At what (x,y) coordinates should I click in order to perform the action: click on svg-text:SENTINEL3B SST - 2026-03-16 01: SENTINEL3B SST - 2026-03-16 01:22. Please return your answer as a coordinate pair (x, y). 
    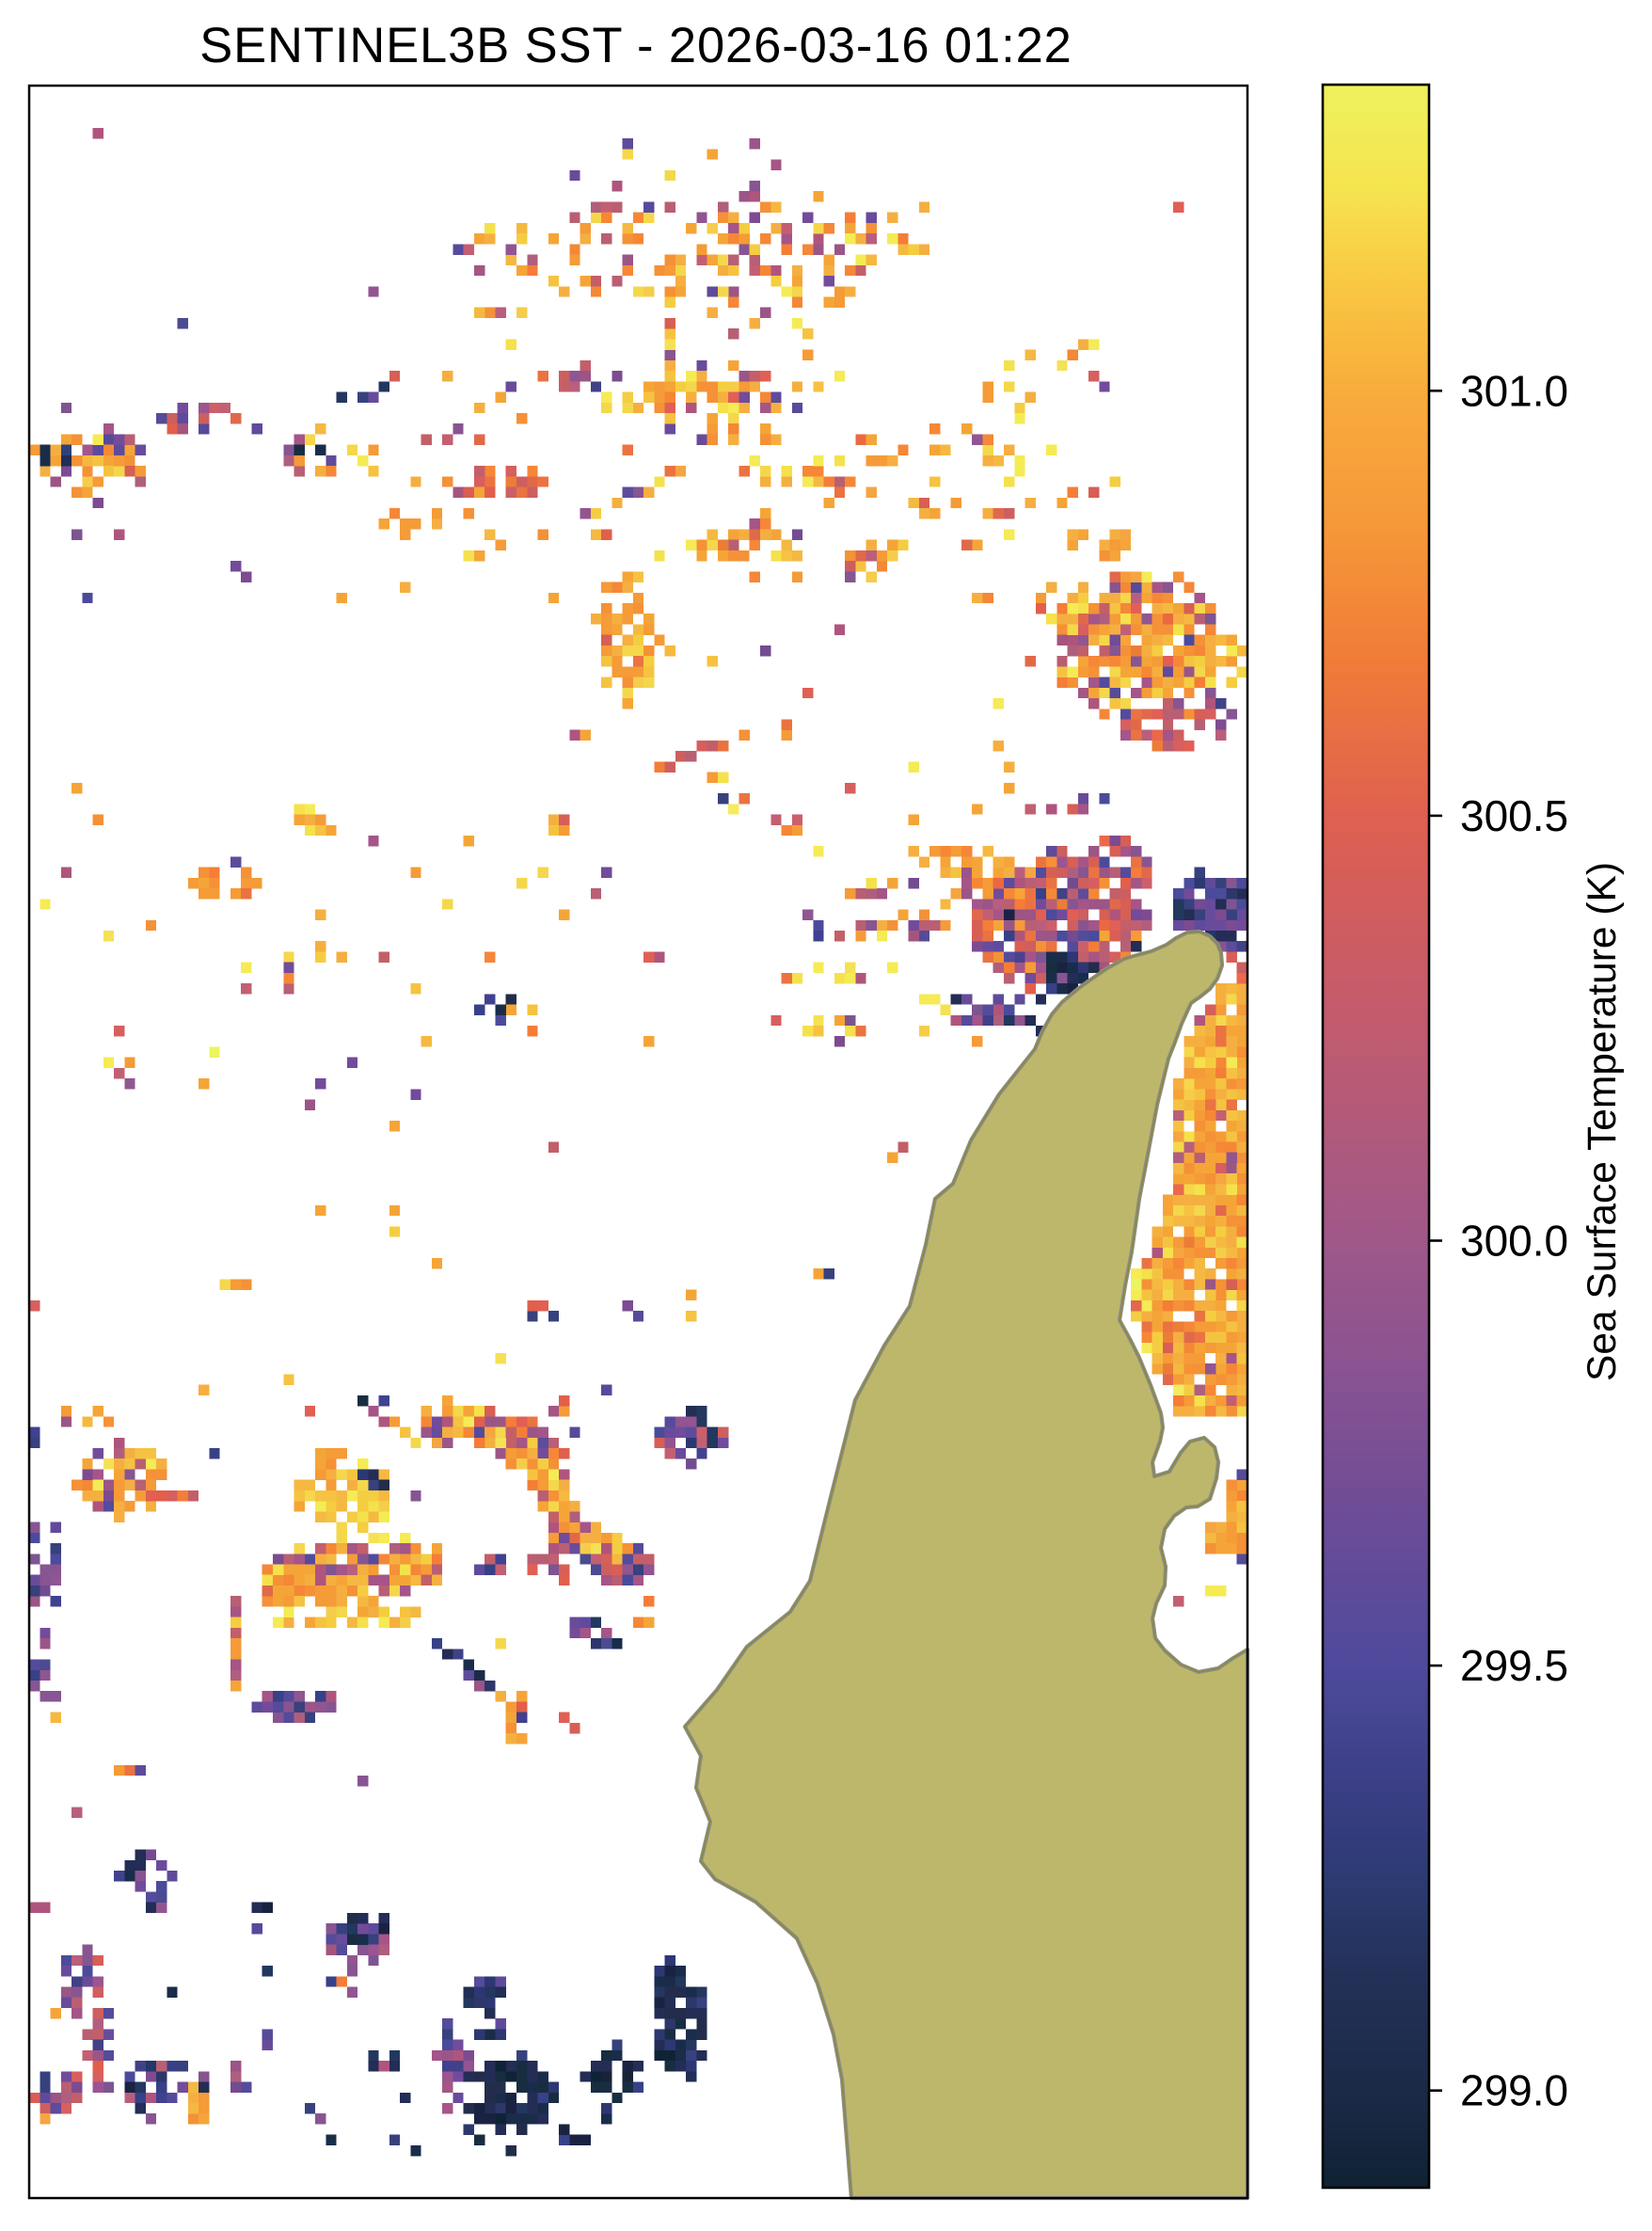
    Looking at the image, I should click on (635, 45).